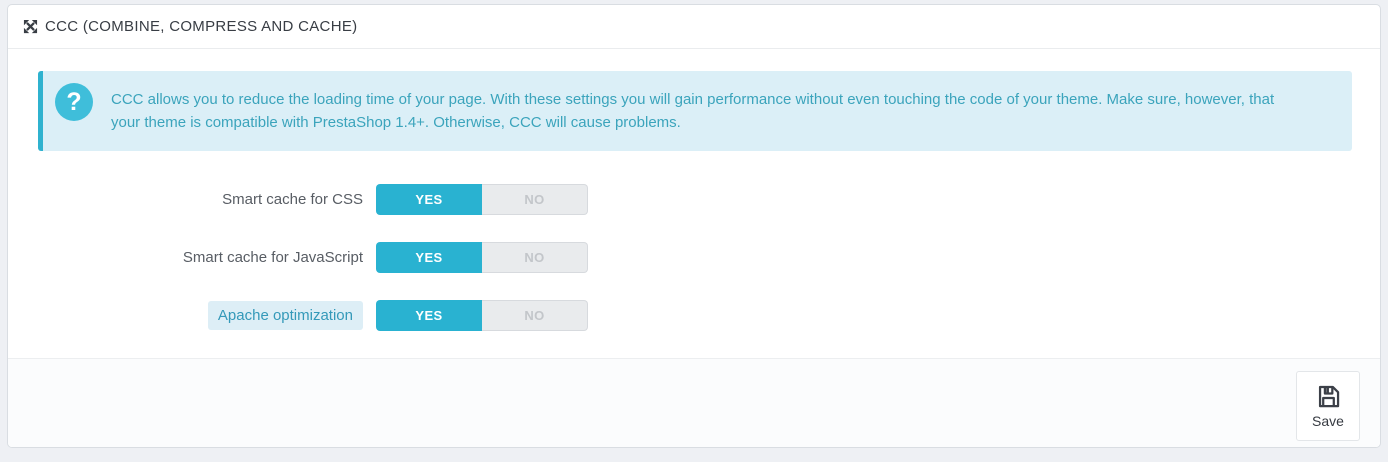  I want to click on save-button: Save, so click(1328, 406).